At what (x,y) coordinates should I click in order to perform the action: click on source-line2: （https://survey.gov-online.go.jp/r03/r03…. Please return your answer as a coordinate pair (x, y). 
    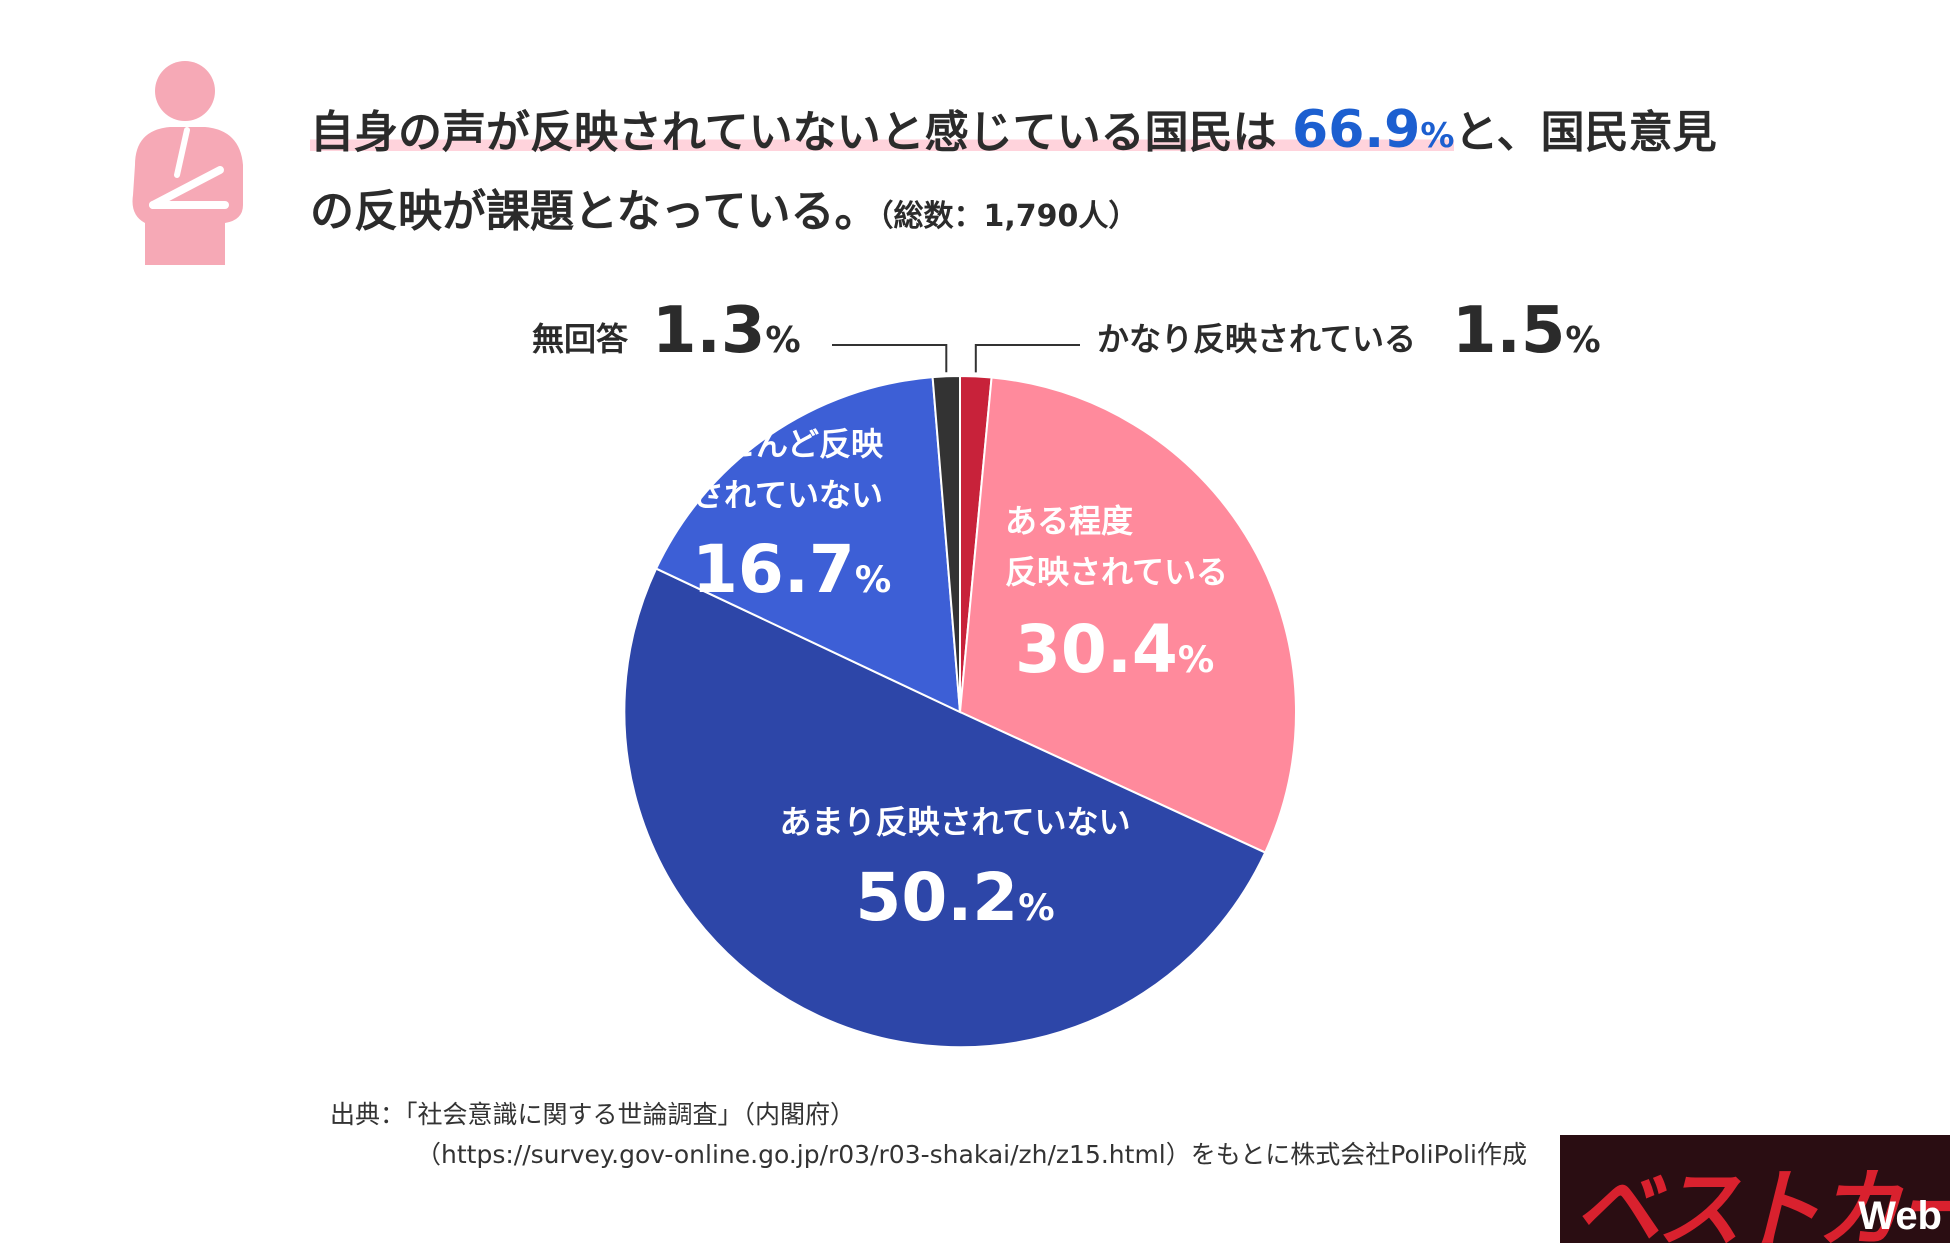
    Looking at the image, I should click on (972, 1154).